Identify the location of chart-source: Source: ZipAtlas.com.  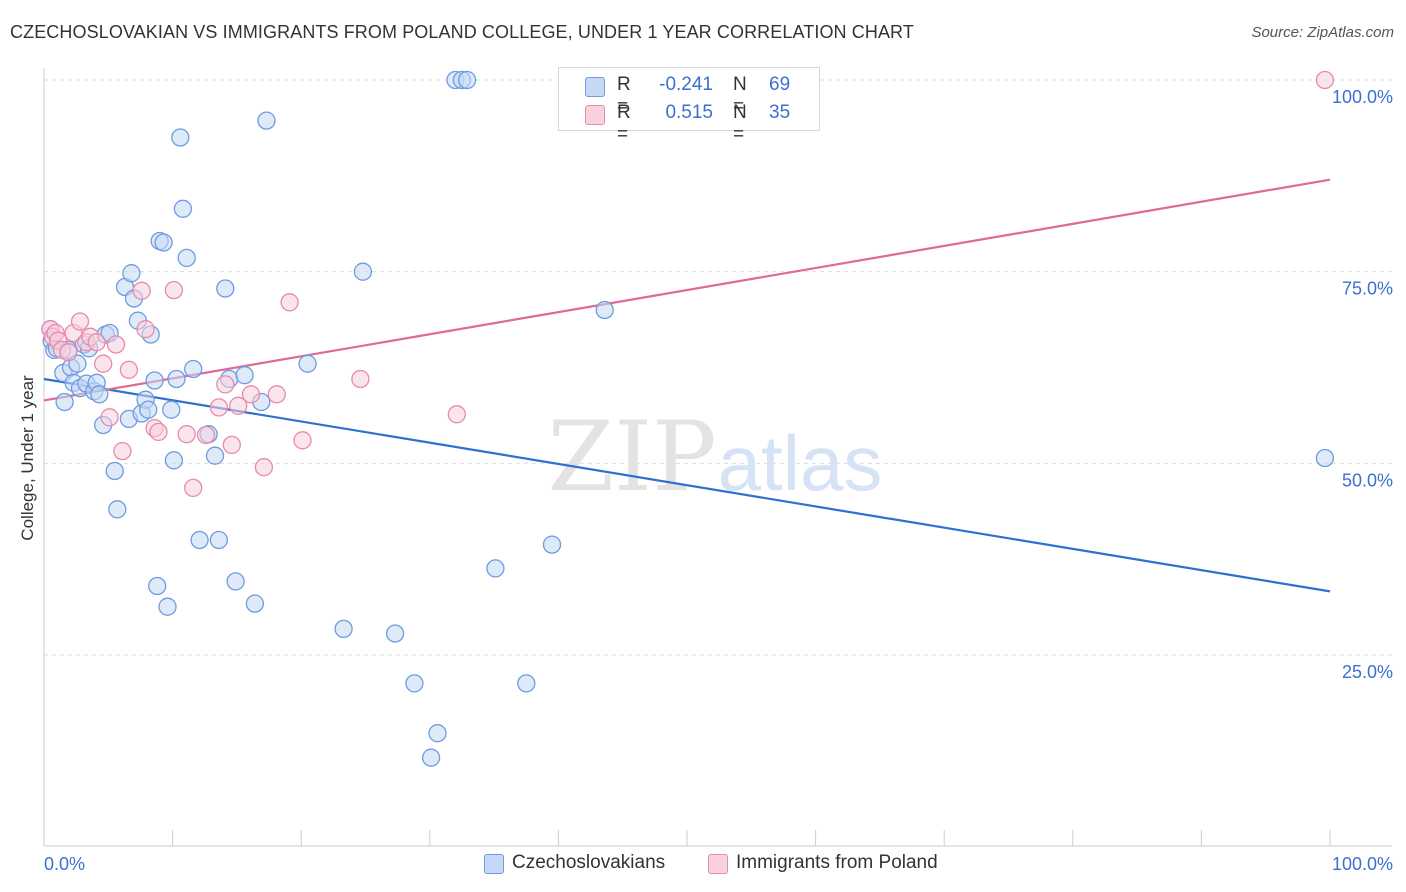
(1322, 32).